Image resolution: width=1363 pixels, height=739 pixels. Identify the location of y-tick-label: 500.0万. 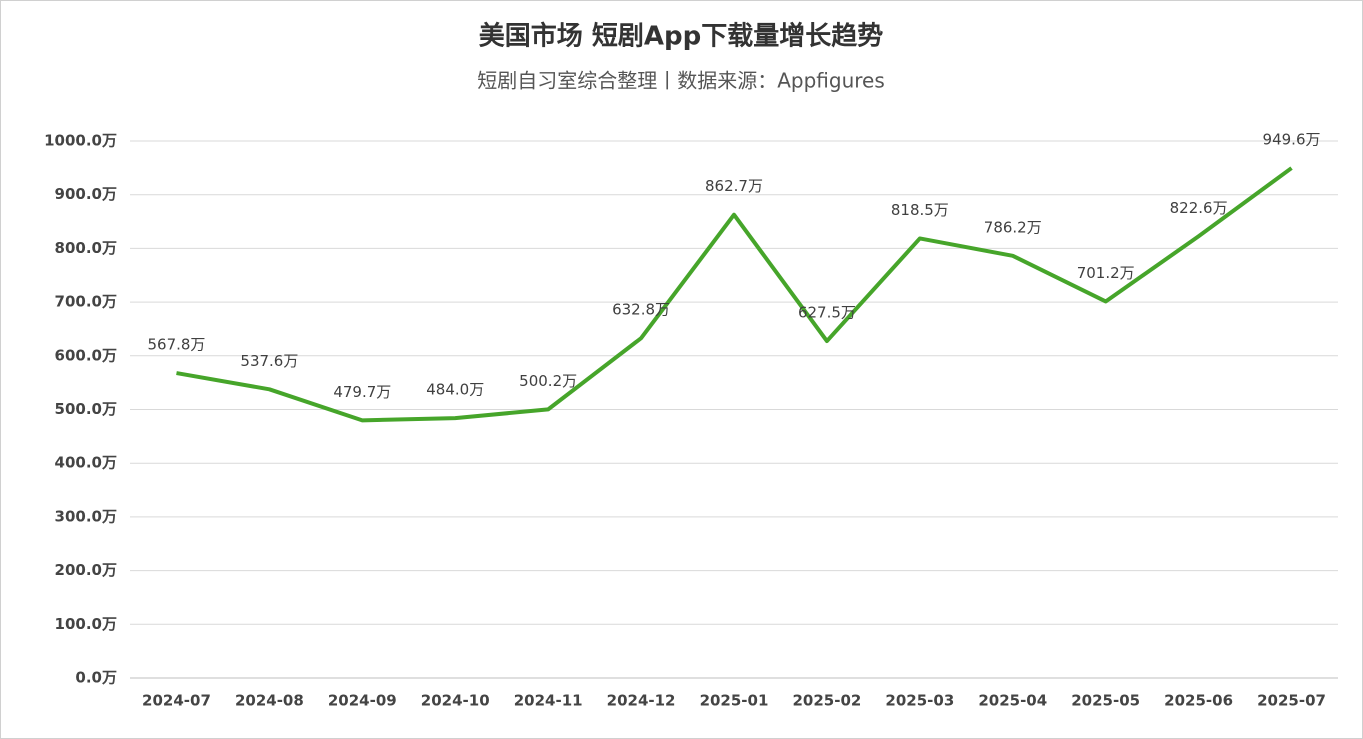
(86, 409).